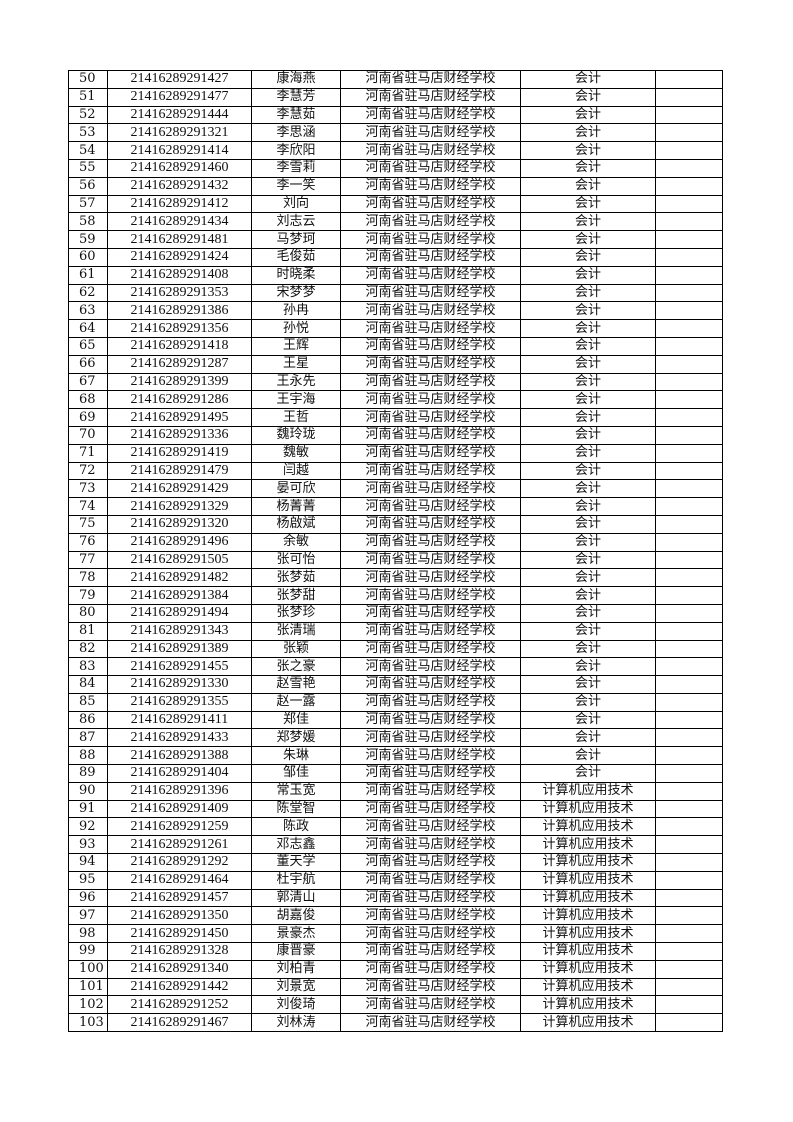 This screenshot has height=1122, width=793. What do you see at coordinates (395, 293) in the screenshot?
I see `table-row: 62 21416289291353 宋梦梦 河南省驻马店财经学校 会计` at bounding box center [395, 293].